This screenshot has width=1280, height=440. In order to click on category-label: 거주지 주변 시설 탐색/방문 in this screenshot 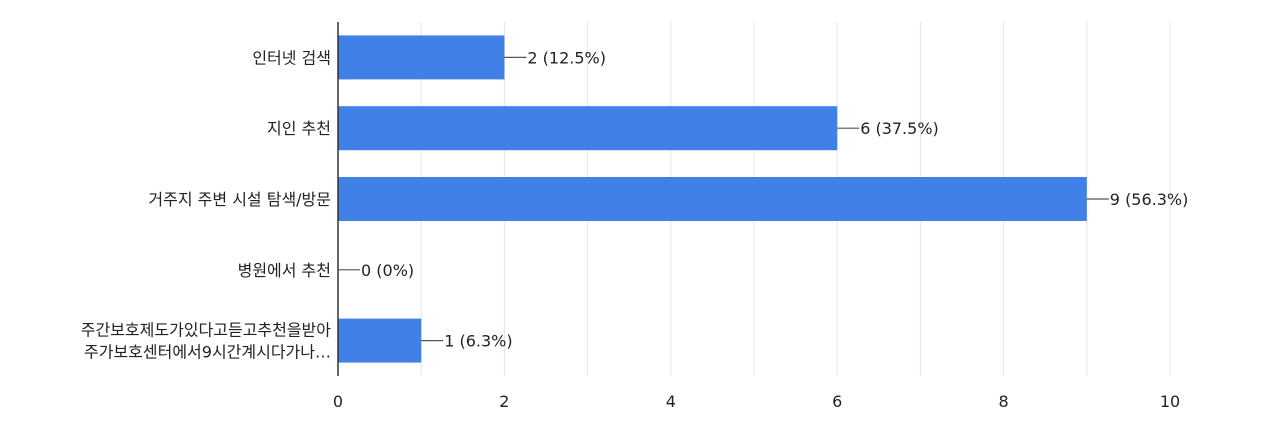, I will do `click(239, 199)`.